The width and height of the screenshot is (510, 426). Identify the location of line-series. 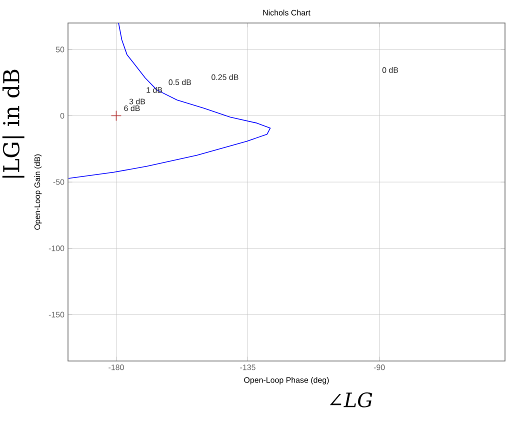
(169, 100).